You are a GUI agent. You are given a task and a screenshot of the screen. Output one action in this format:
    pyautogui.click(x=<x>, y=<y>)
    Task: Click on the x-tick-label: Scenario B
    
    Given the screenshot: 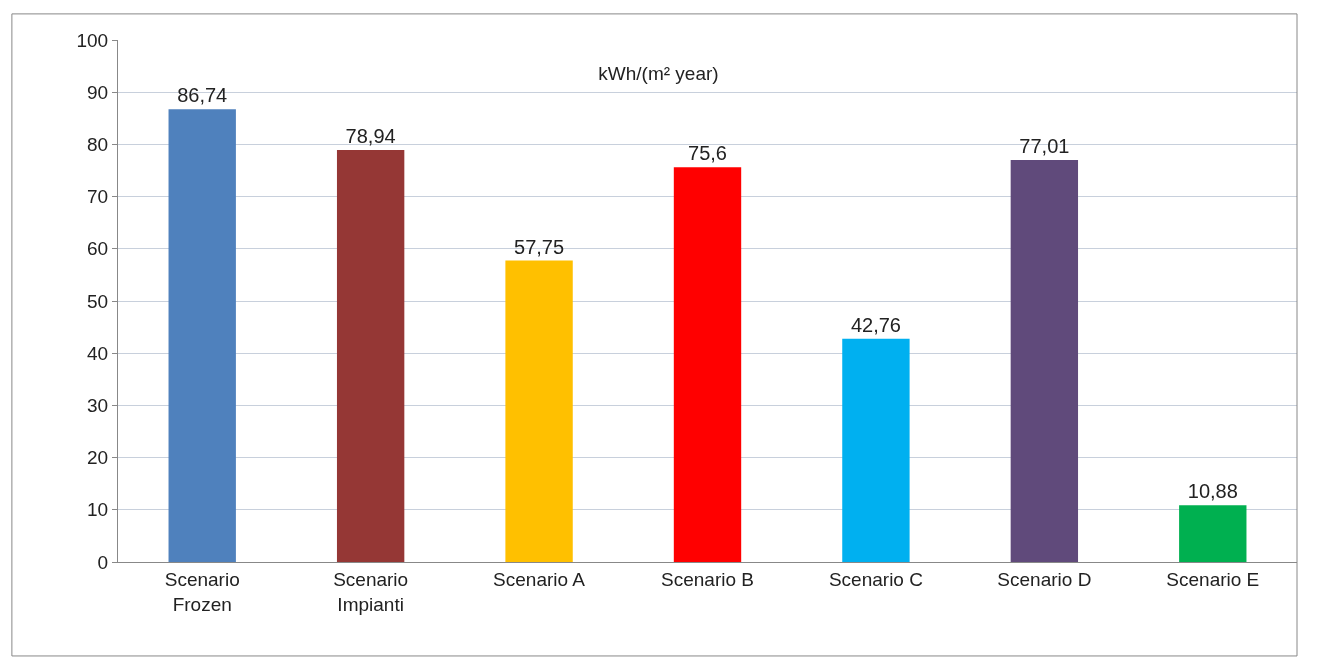 What is the action you would take?
    pyautogui.click(x=707, y=579)
    